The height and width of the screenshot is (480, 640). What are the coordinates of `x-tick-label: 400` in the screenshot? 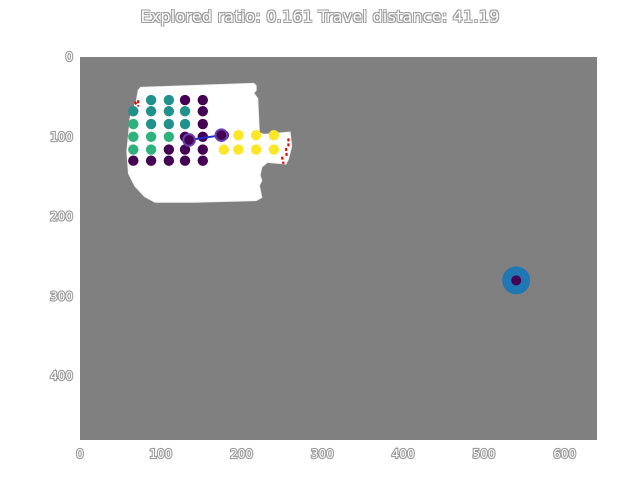 It's located at (403, 454).